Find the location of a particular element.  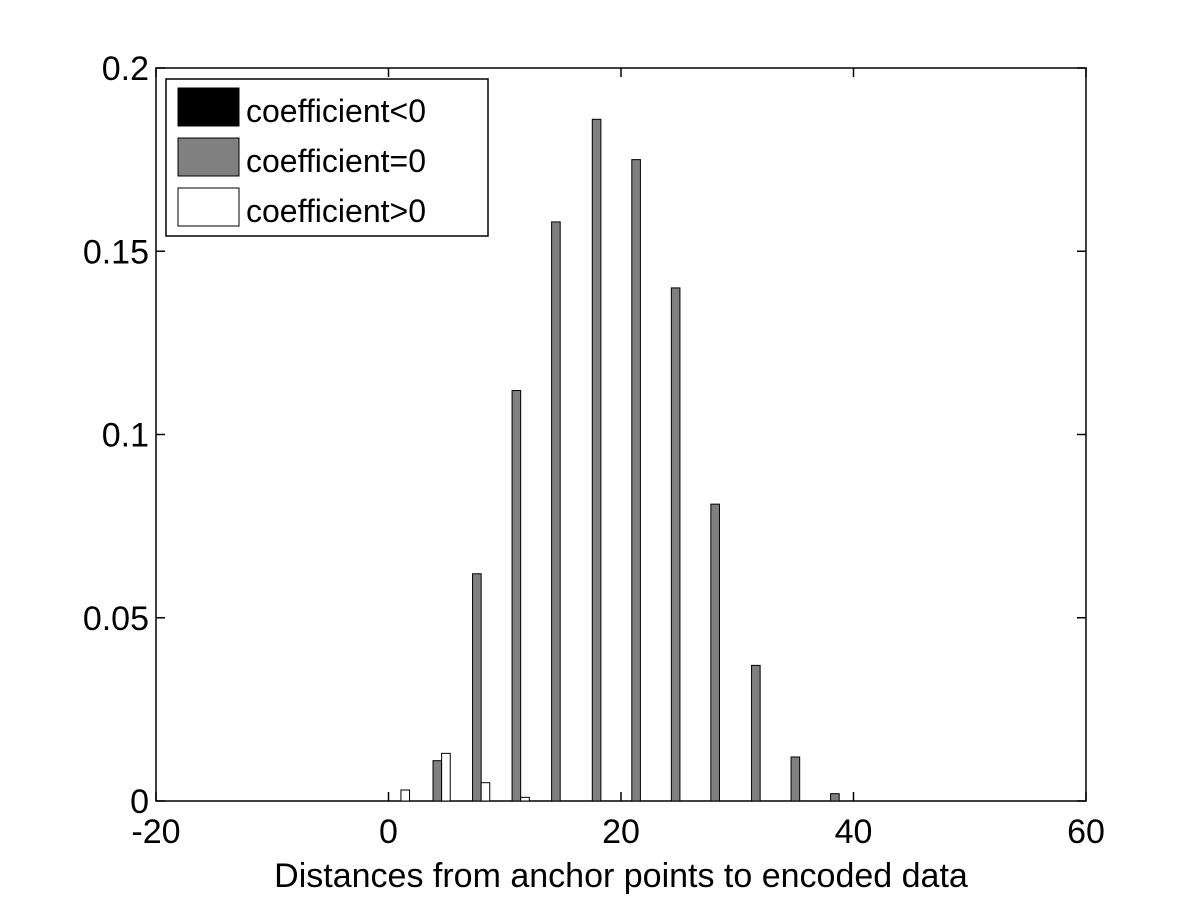

x-tick-label-1: 0 is located at coordinates (388, 832).